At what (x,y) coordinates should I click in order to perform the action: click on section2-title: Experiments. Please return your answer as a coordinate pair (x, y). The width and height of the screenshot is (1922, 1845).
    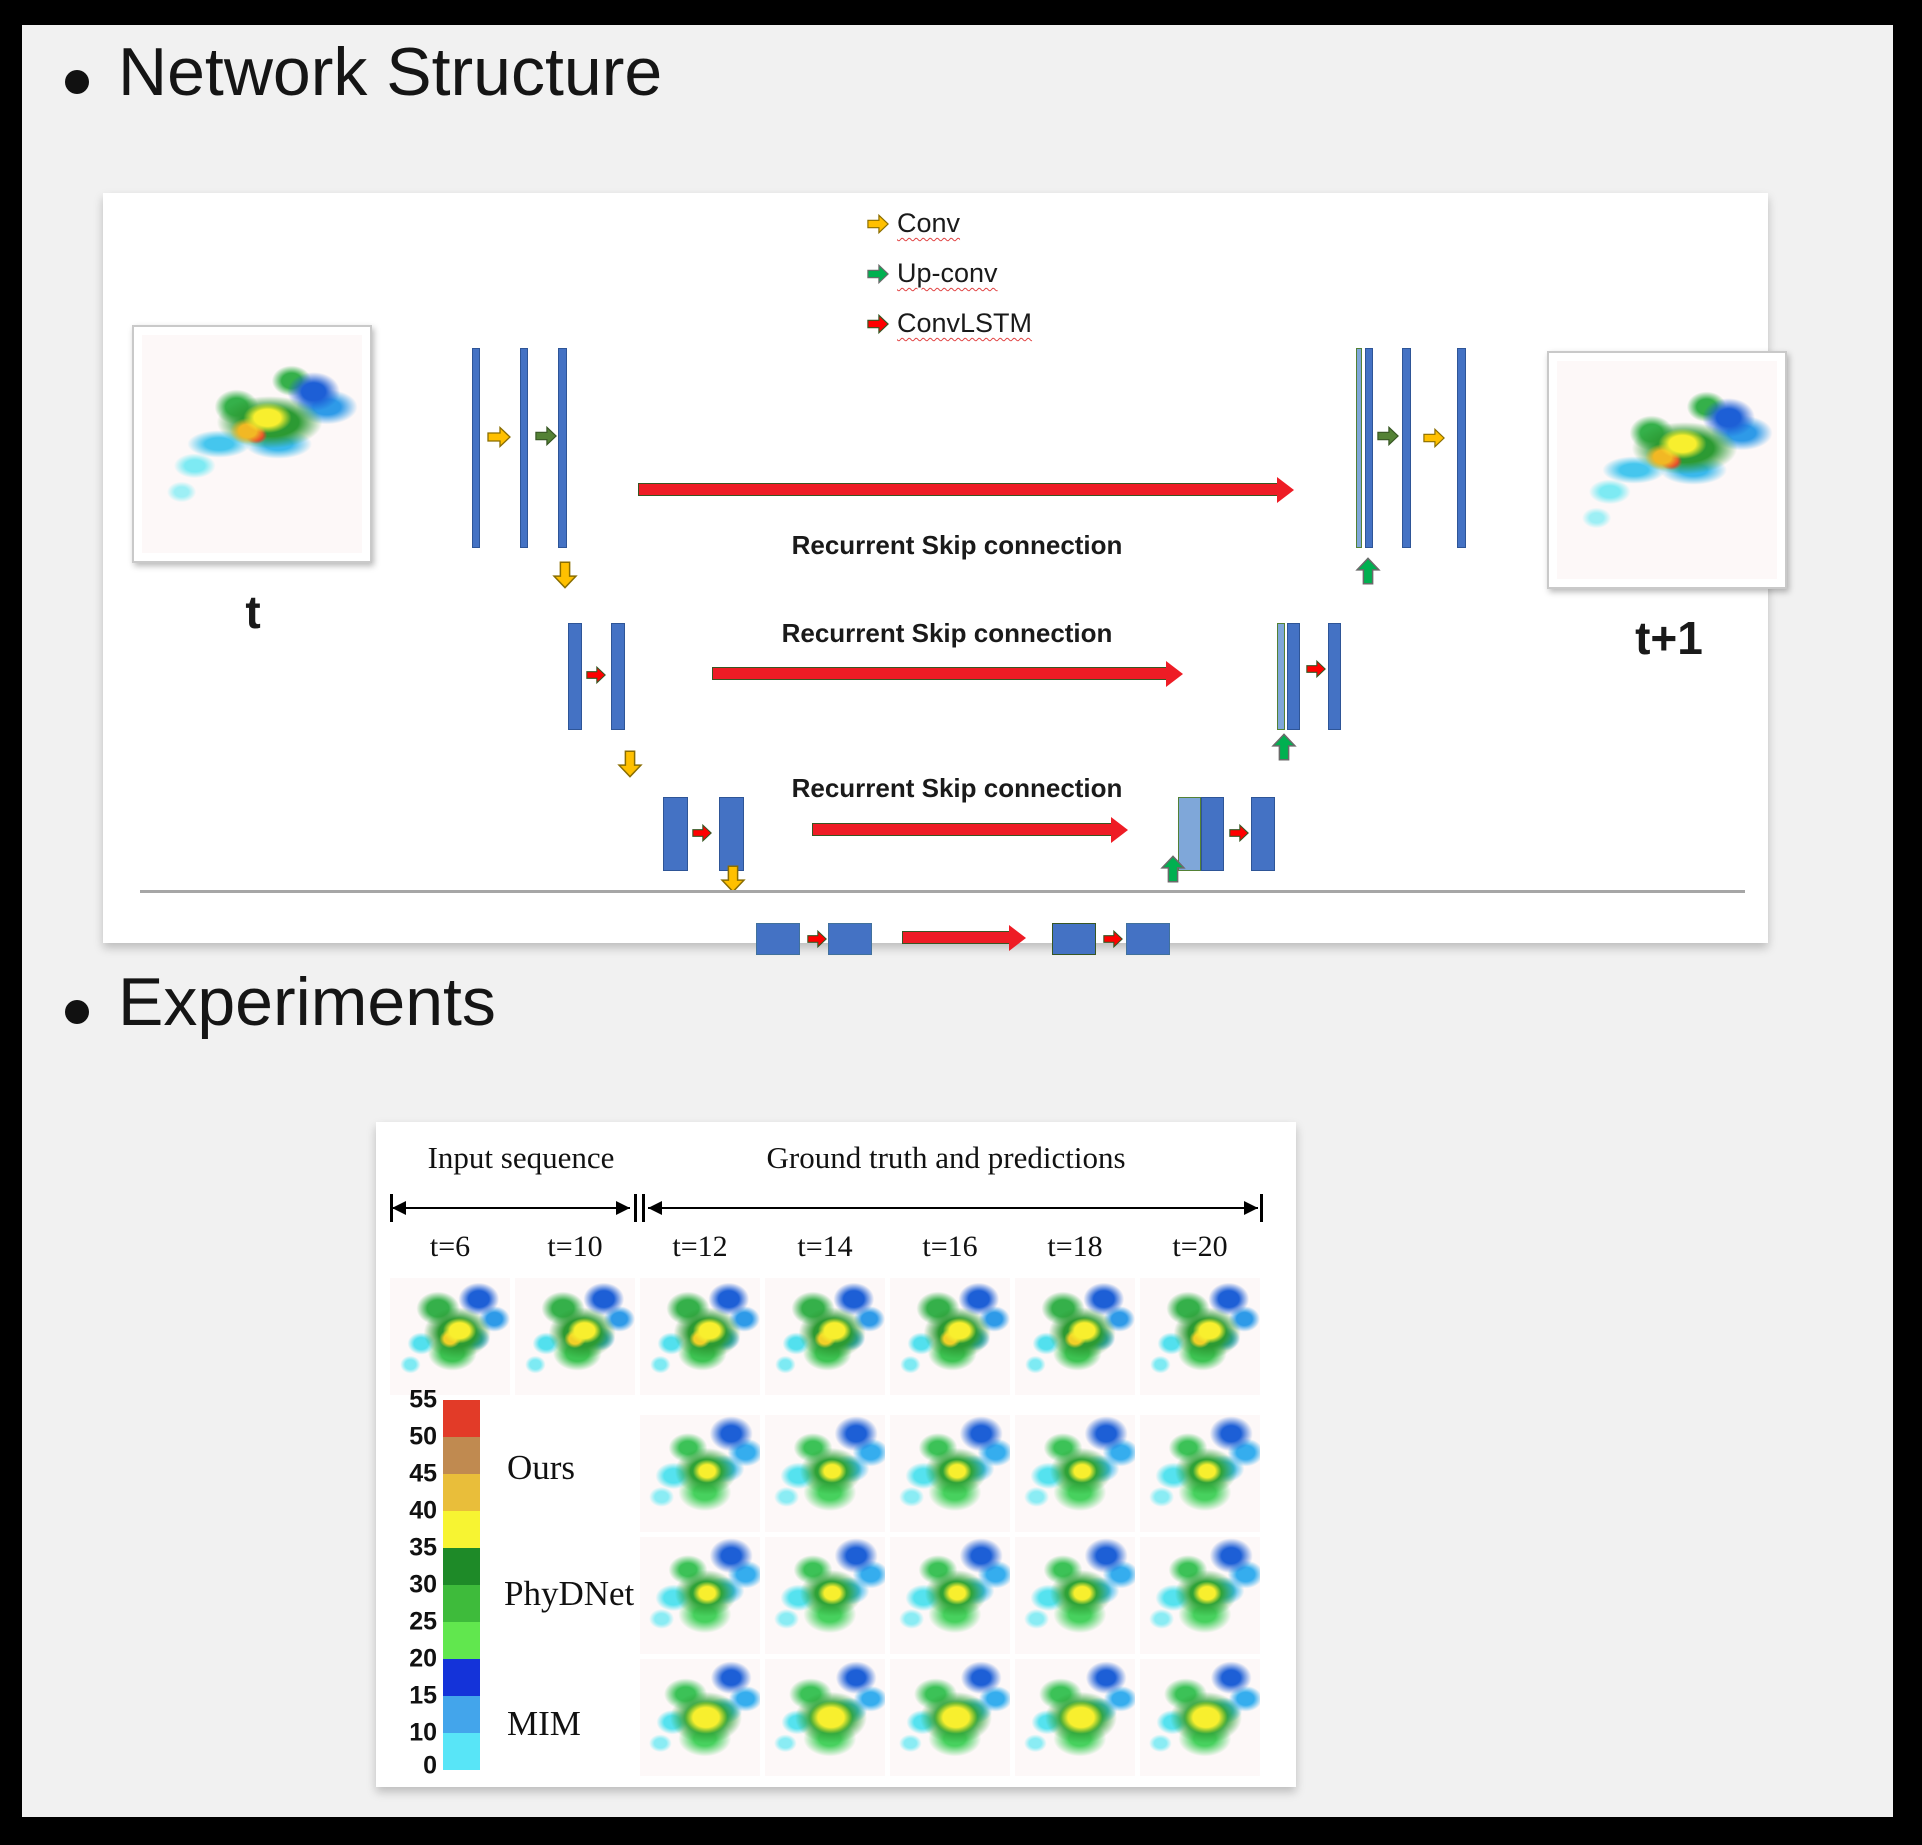
    Looking at the image, I should click on (307, 1002).